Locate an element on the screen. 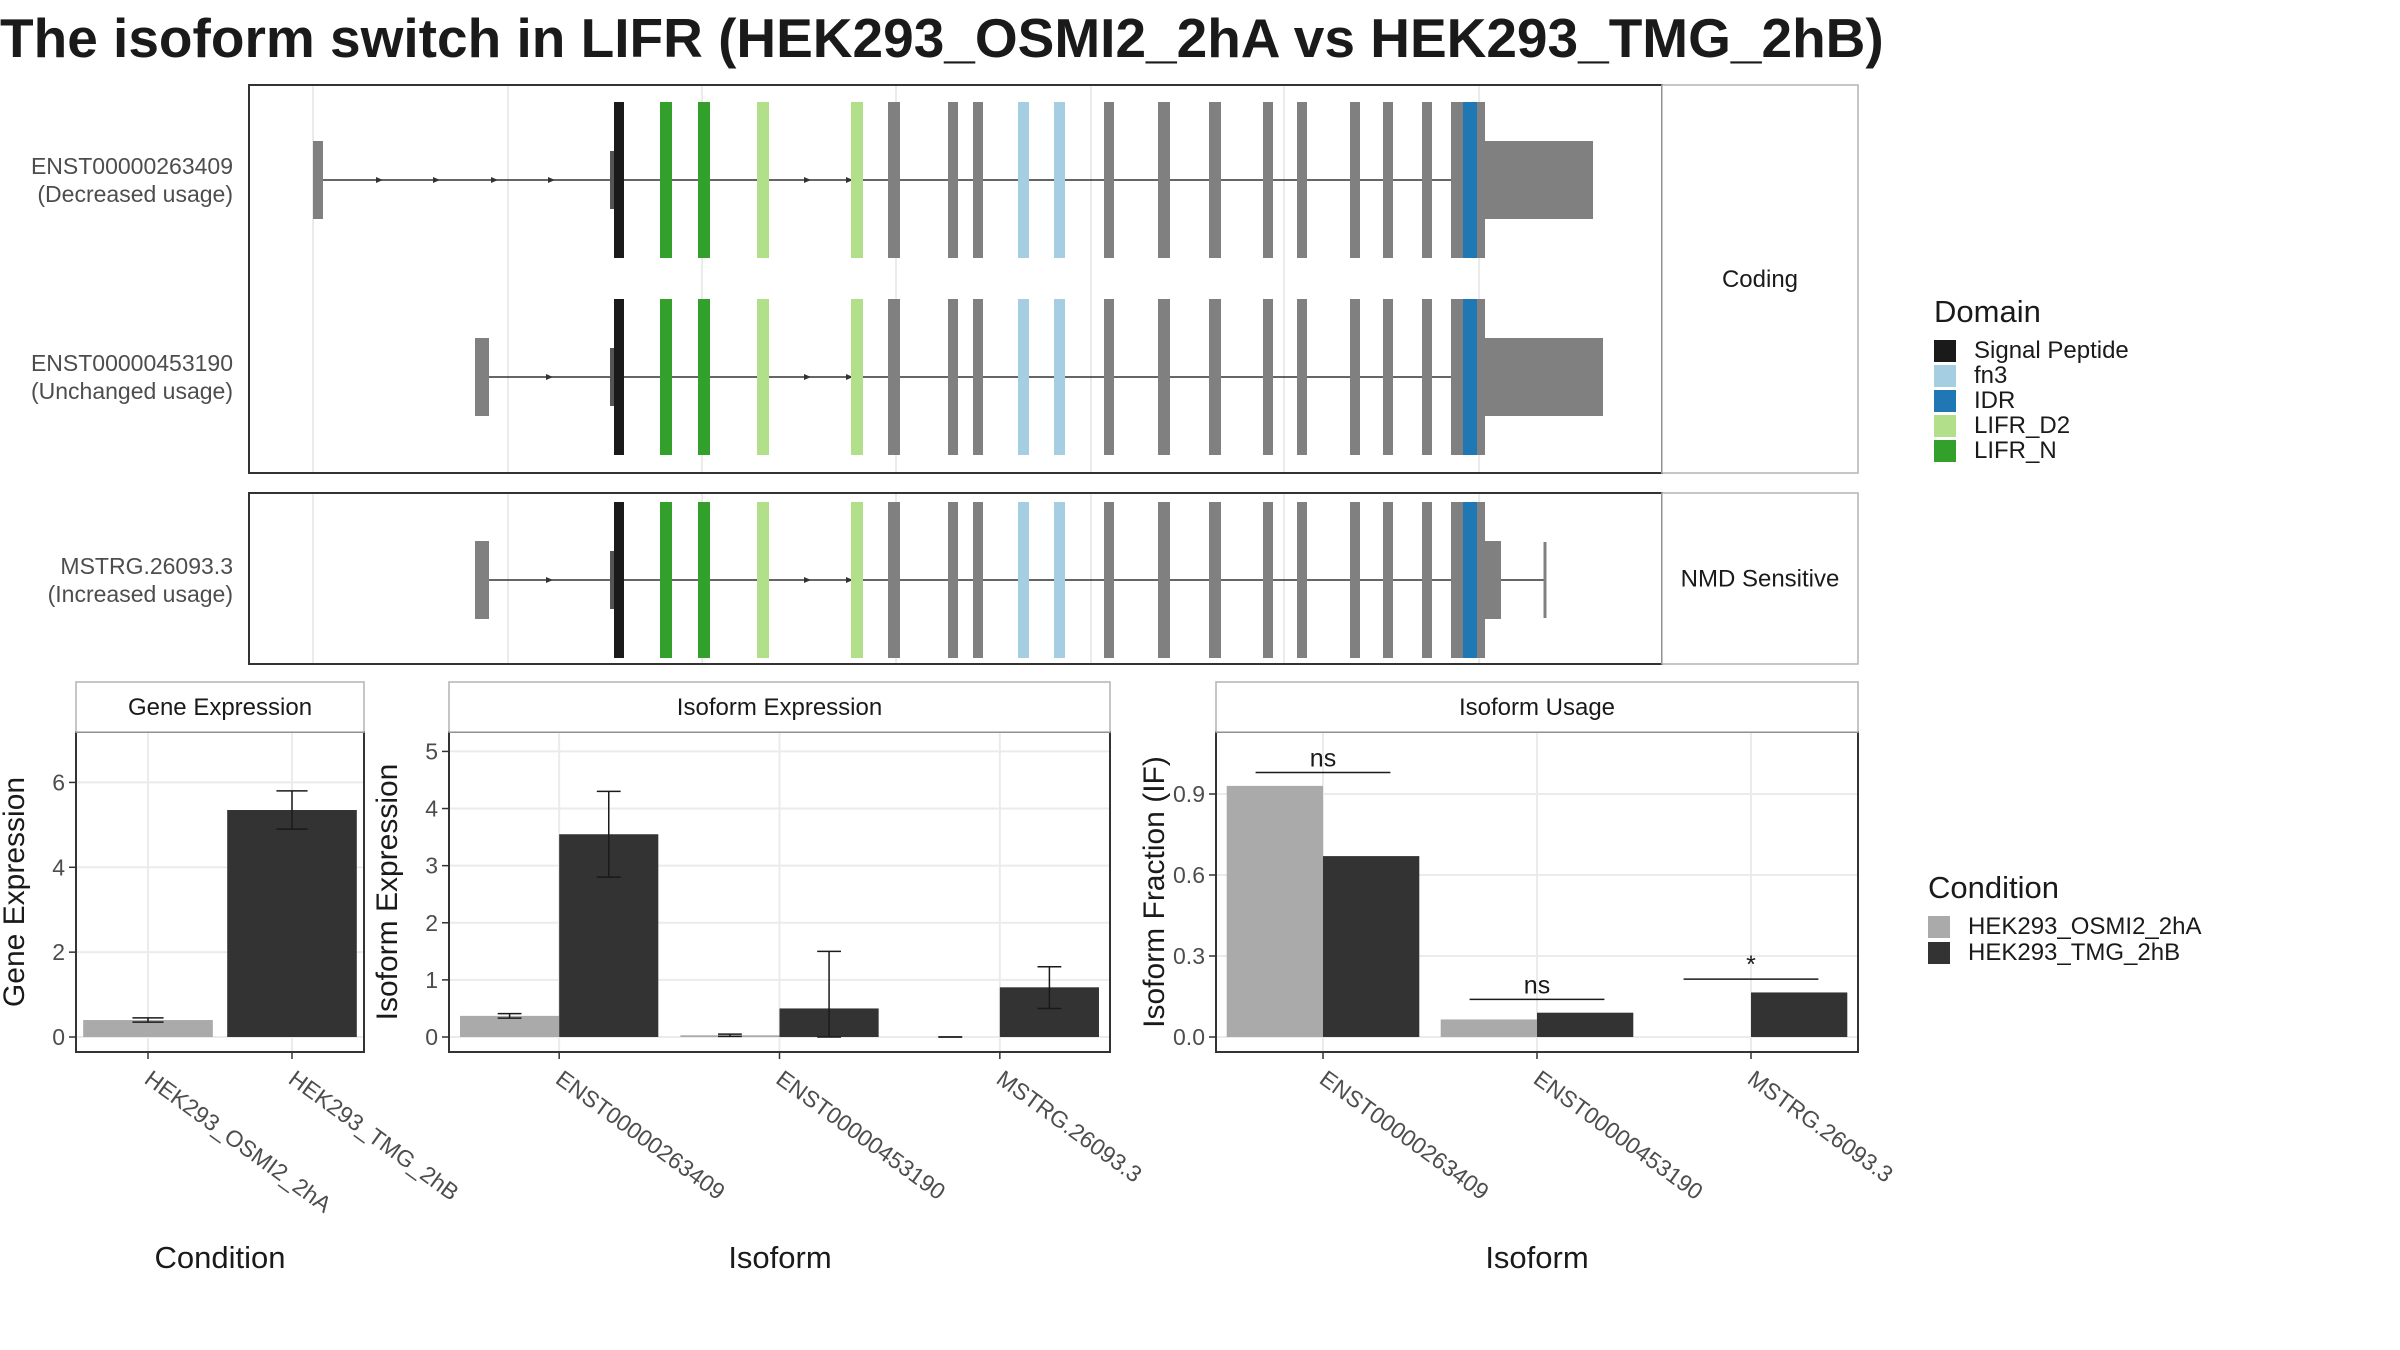 The height and width of the screenshot is (1350, 2400). transcript-id-label: ENST00000263409 is located at coordinates (132, 166).